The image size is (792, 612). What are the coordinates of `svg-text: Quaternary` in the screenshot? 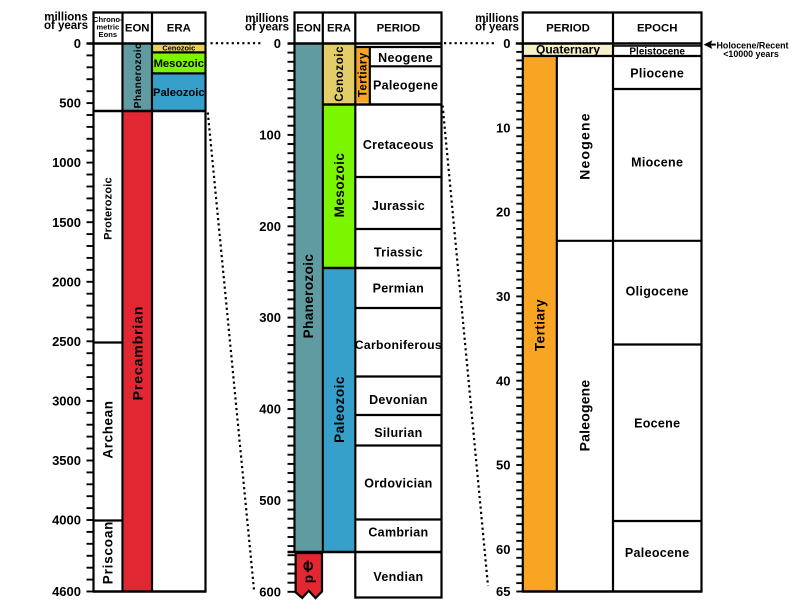 It's located at (568, 50).